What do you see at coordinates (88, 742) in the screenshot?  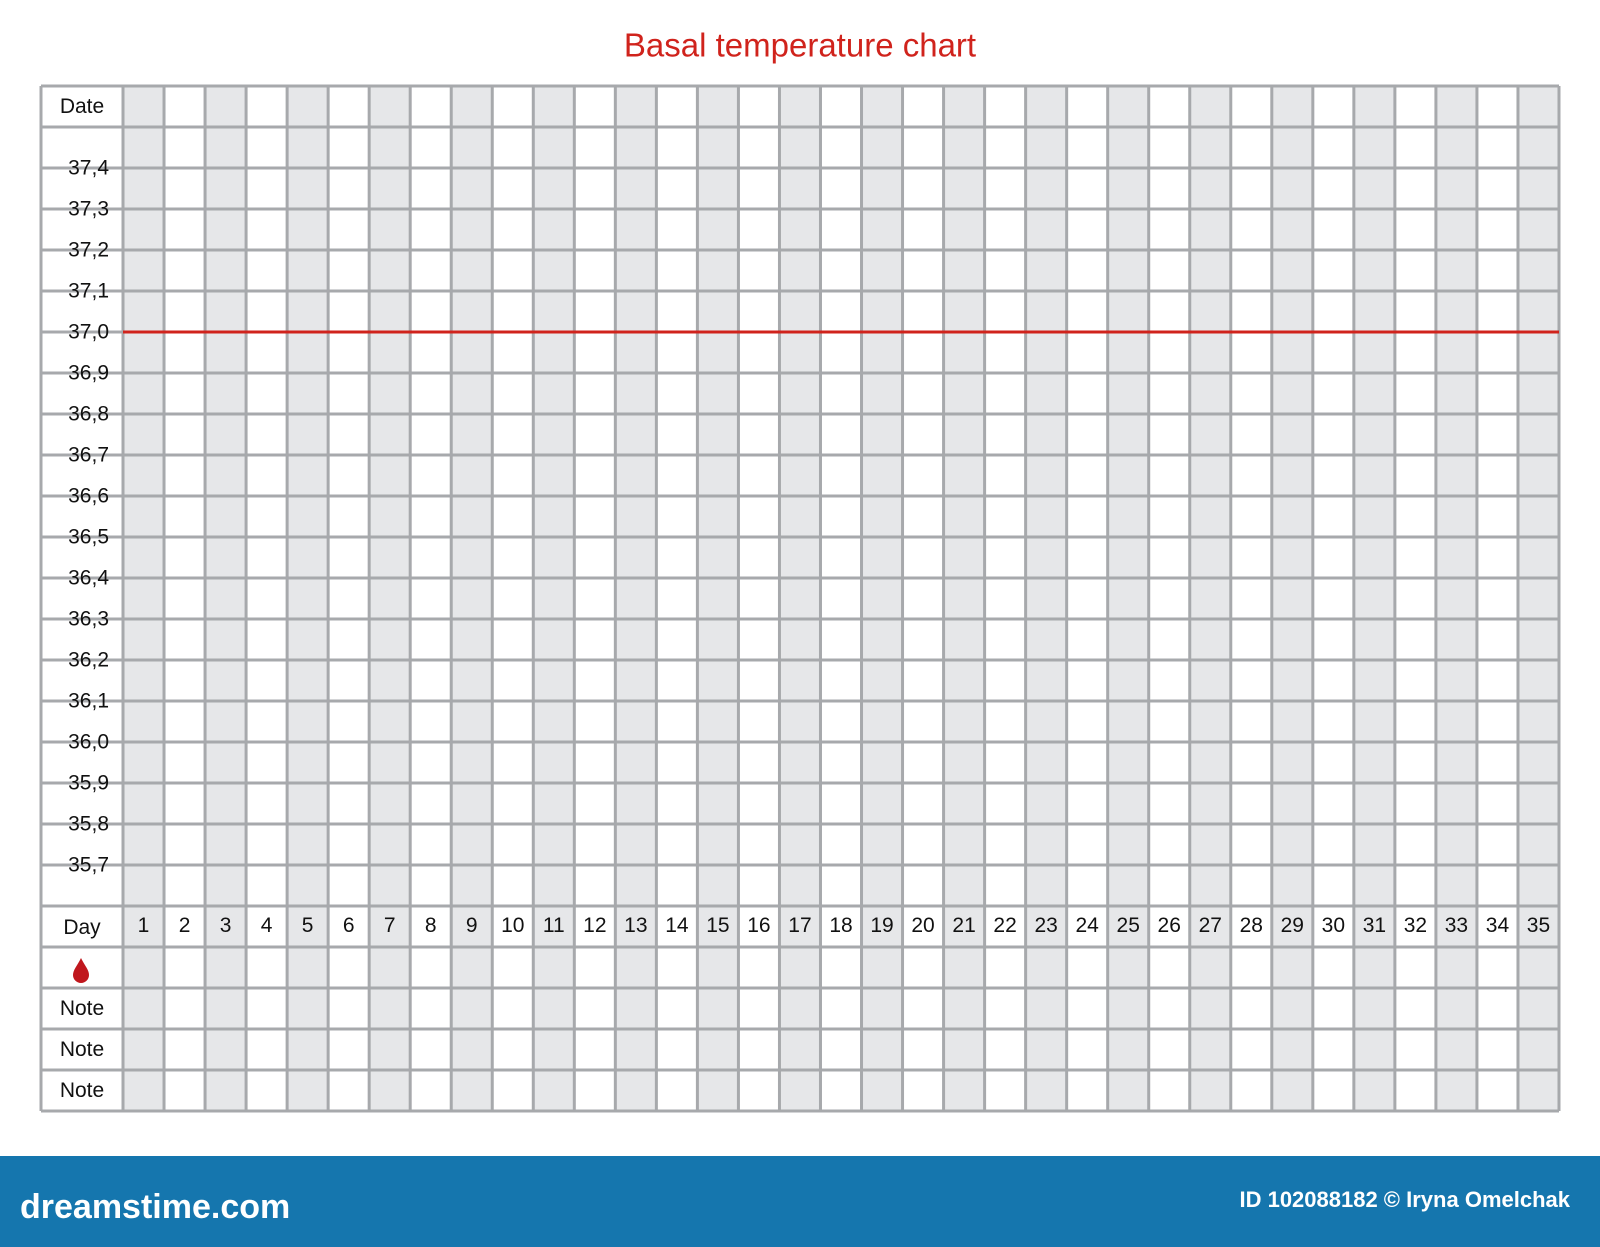 I see `y-tick-label: 36,0` at bounding box center [88, 742].